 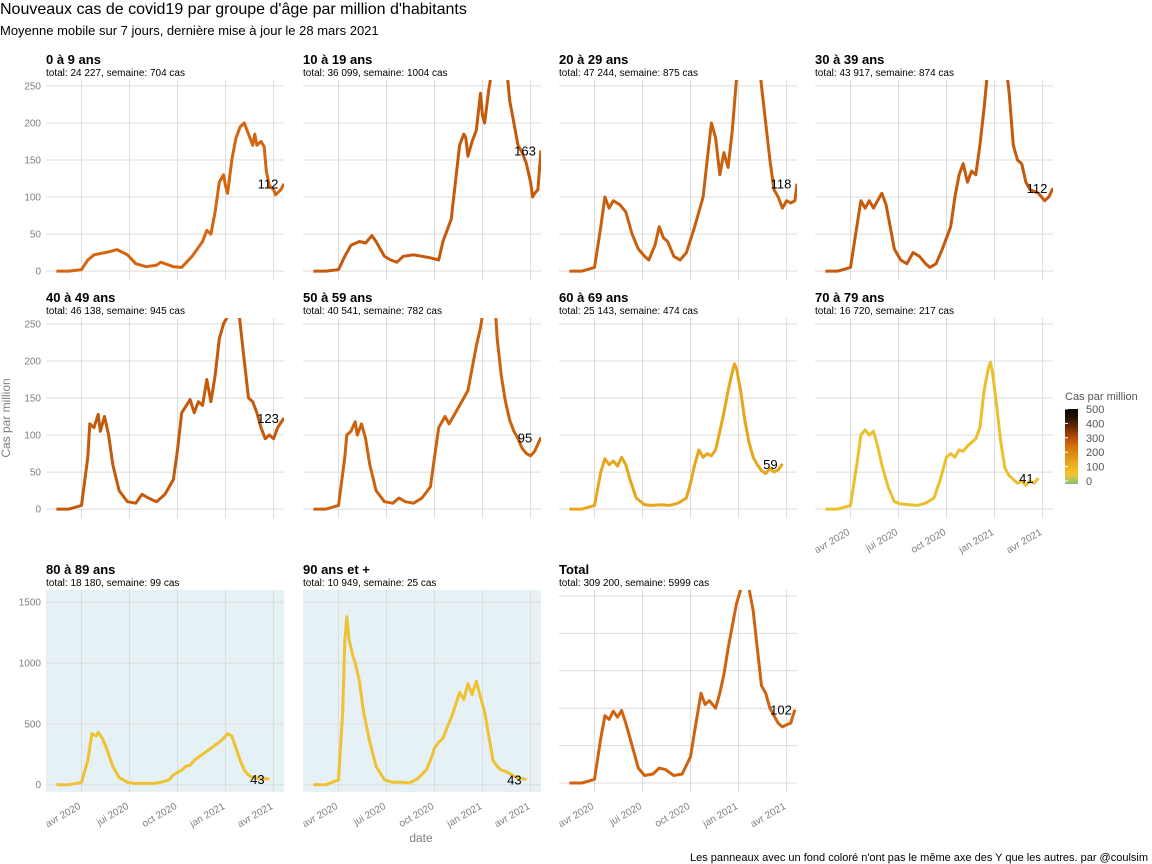 I want to click on y-tick-label: 500, so click(x=32, y=724).